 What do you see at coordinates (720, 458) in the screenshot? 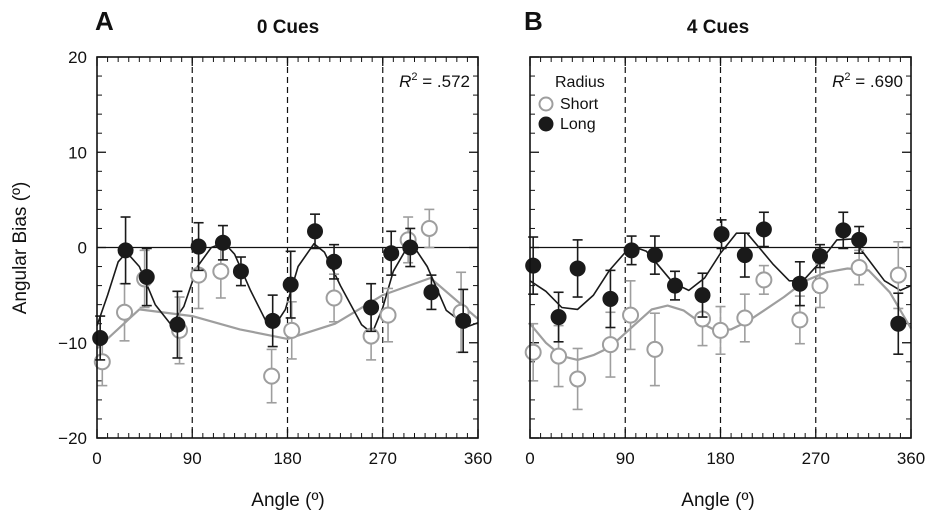
I see `panel-b-x-tick-label: 180` at bounding box center [720, 458].